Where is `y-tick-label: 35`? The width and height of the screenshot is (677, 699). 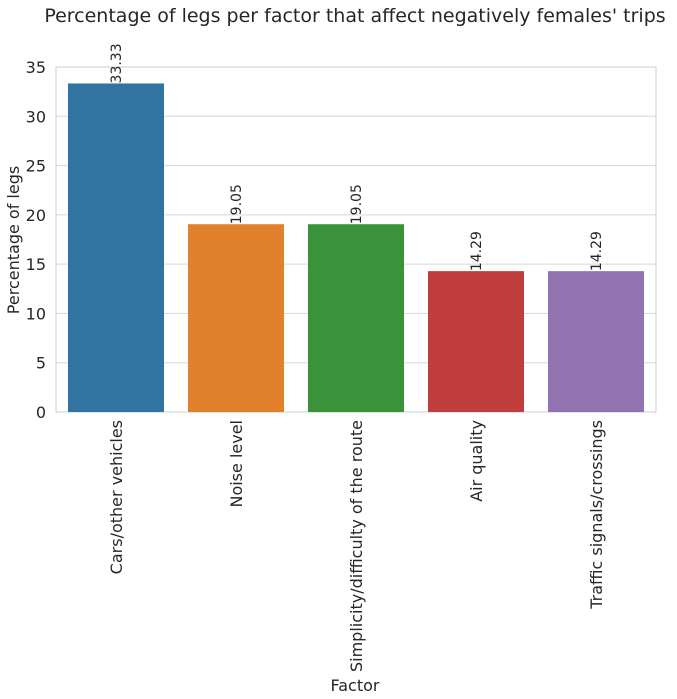 y-tick-label: 35 is located at coordinates (36, 67).